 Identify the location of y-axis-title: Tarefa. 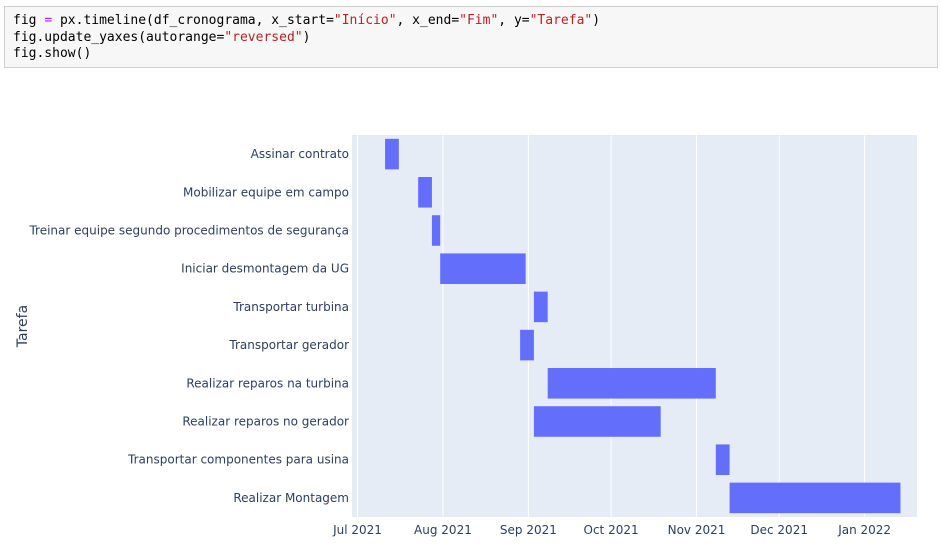
(23, 326).